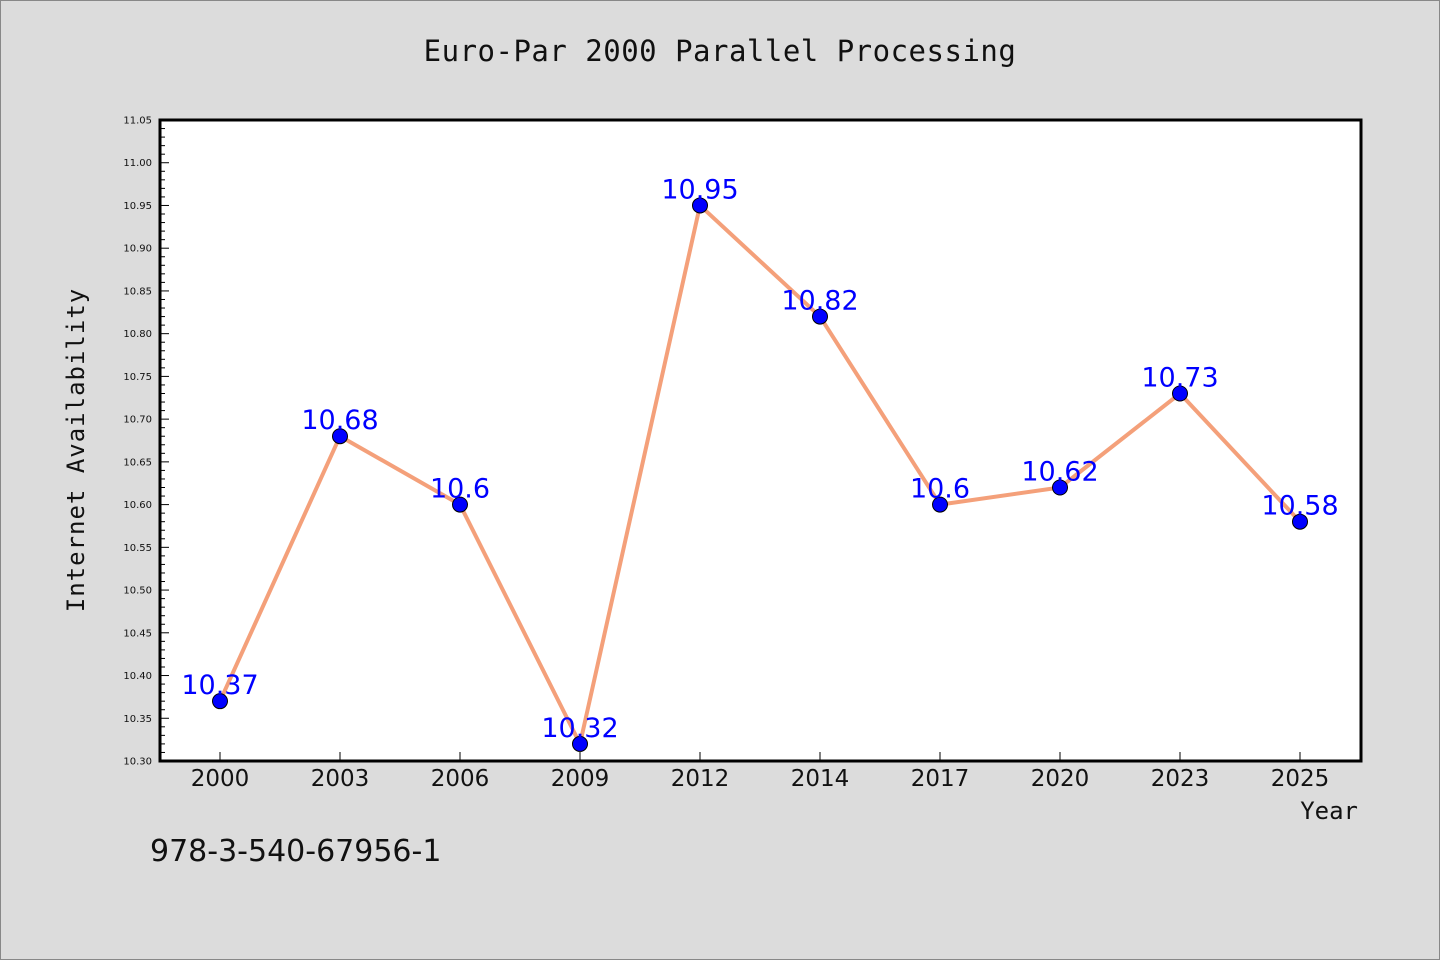 The image size is (1440, 960). What do you see at coordinates (137, 505) in the screenshot?
I see `y-tick-label: 10.60` at bounding box center [137, 505].